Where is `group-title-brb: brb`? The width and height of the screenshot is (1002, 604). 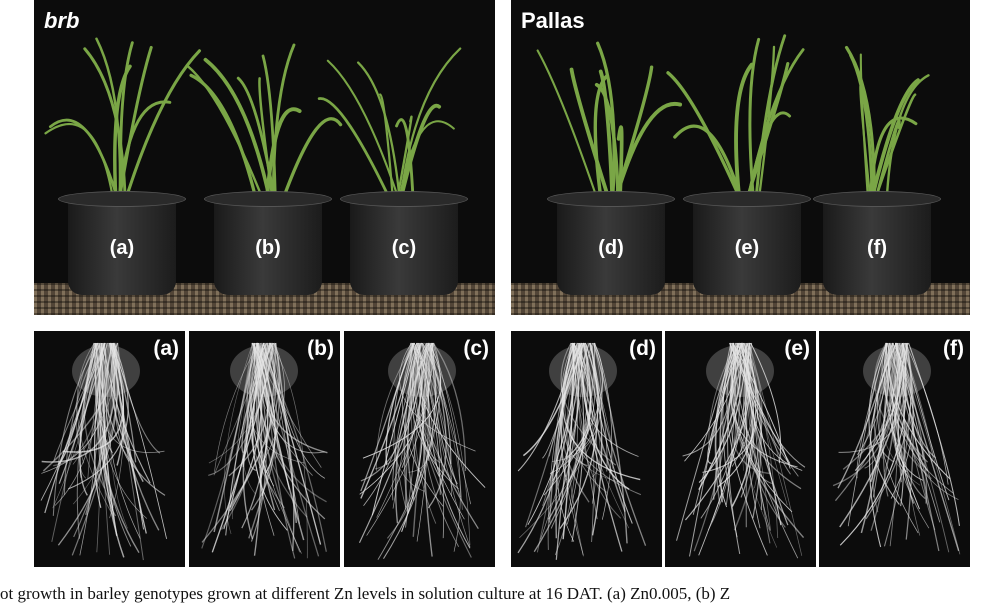
group-title-brb: brb is located at coordinates (62, 20).